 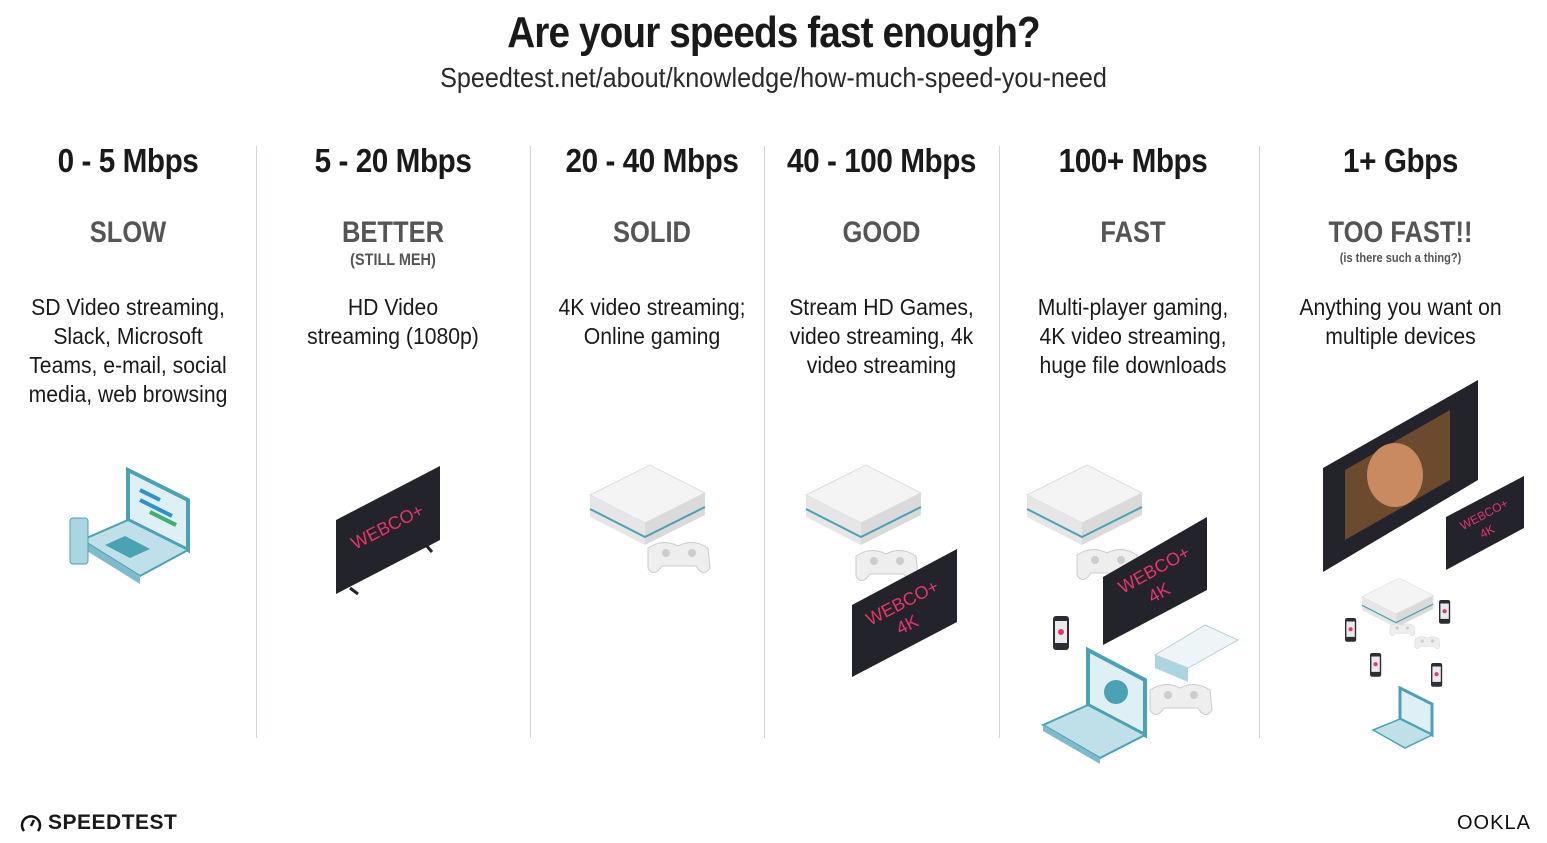 What do you see at coordinates (393, 321) in the screenshot?
I see `tier-description: HD Video streaming (1080p)` at bounding box center [393, 321].